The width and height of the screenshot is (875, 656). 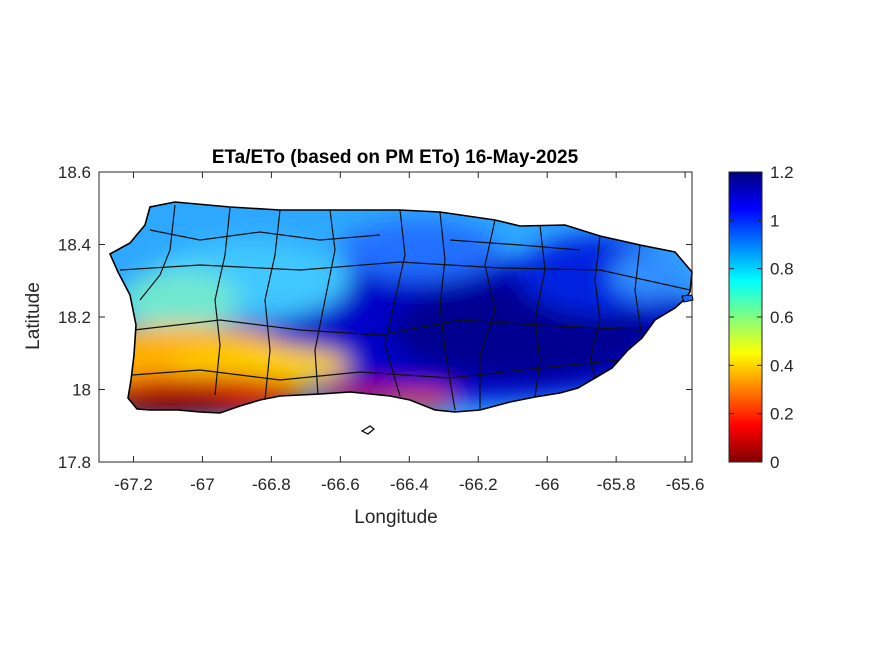 What do you see at coordinates (81, 390) in the screenshot?
I see `y-tick-label: 18` at bounding box center [81, 390].